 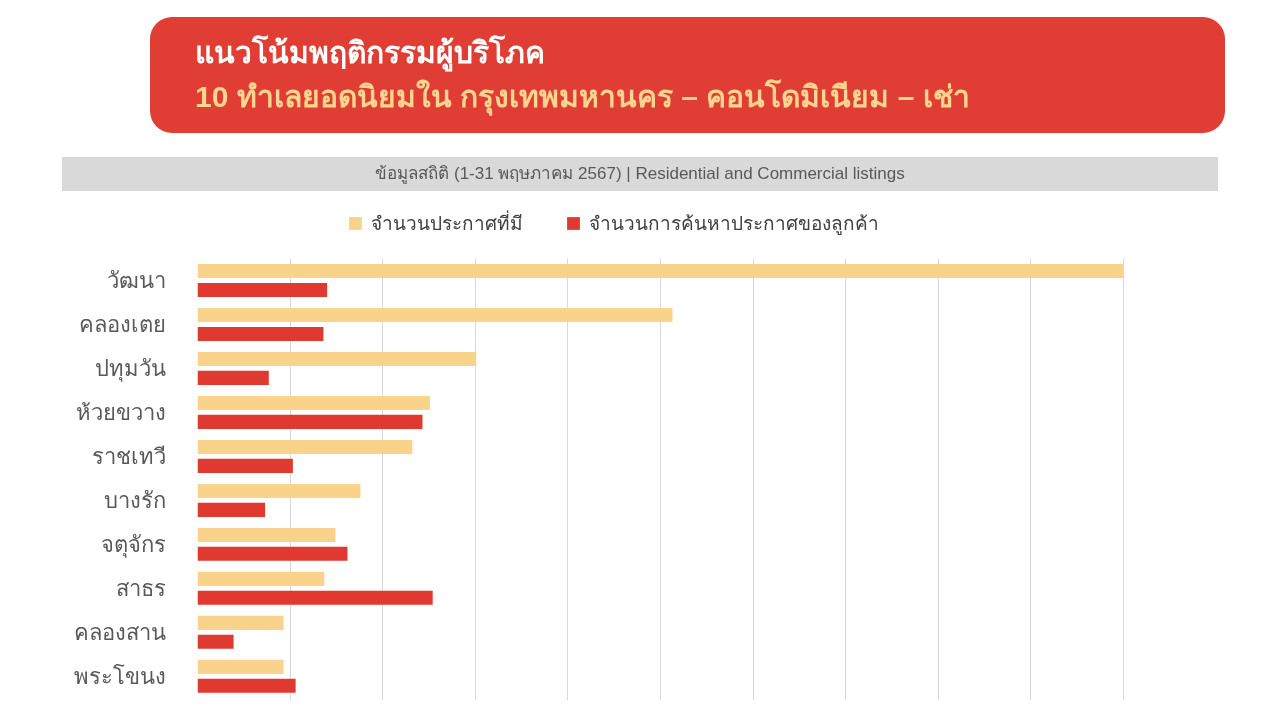 I want to click on chart-subtitle: 10 ทำเลยอดนิยมใน กรุงเทพมหานคร – คอนโดมิเนียม – เช่า, so click(x=582, y=98).